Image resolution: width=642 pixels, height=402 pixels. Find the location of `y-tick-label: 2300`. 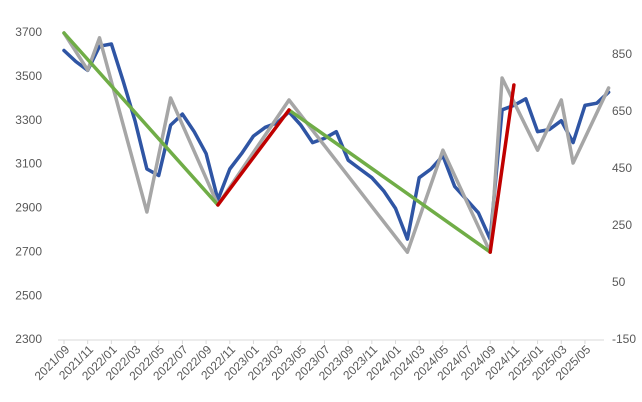

y-tick-label: 2300 is located at coordinates (28, 339).